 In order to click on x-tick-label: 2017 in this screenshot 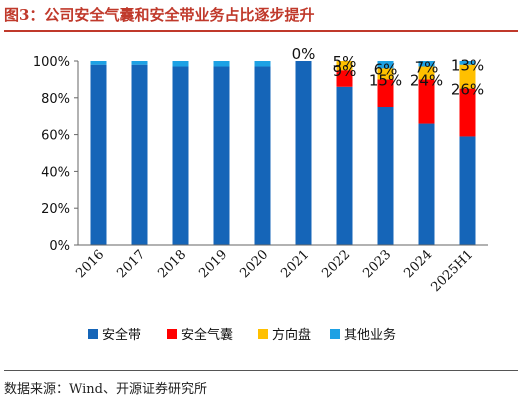, I will do `click(131, 264)`.